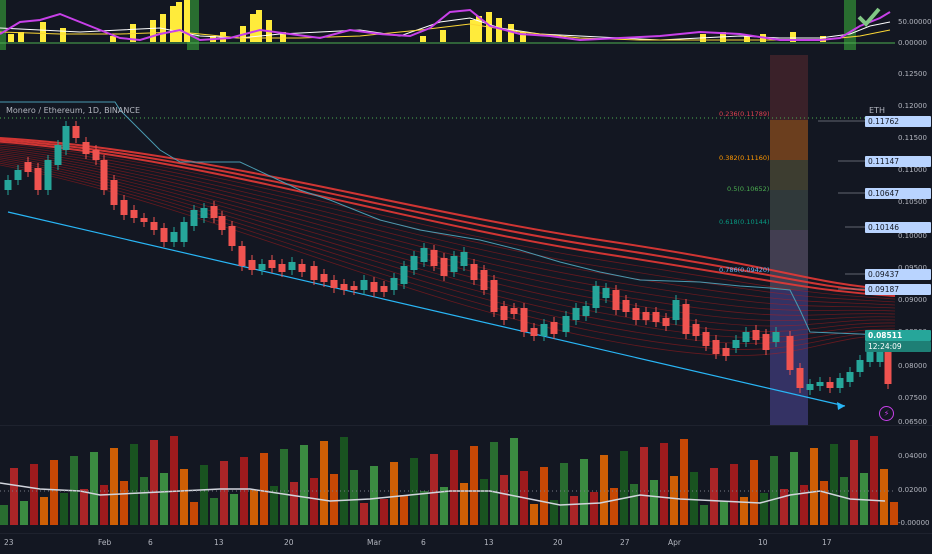 Image resolution: width=932 pixels, height=554 pixels. I want to click on top-axis-label-0: 0.00000, so click(912, 43).